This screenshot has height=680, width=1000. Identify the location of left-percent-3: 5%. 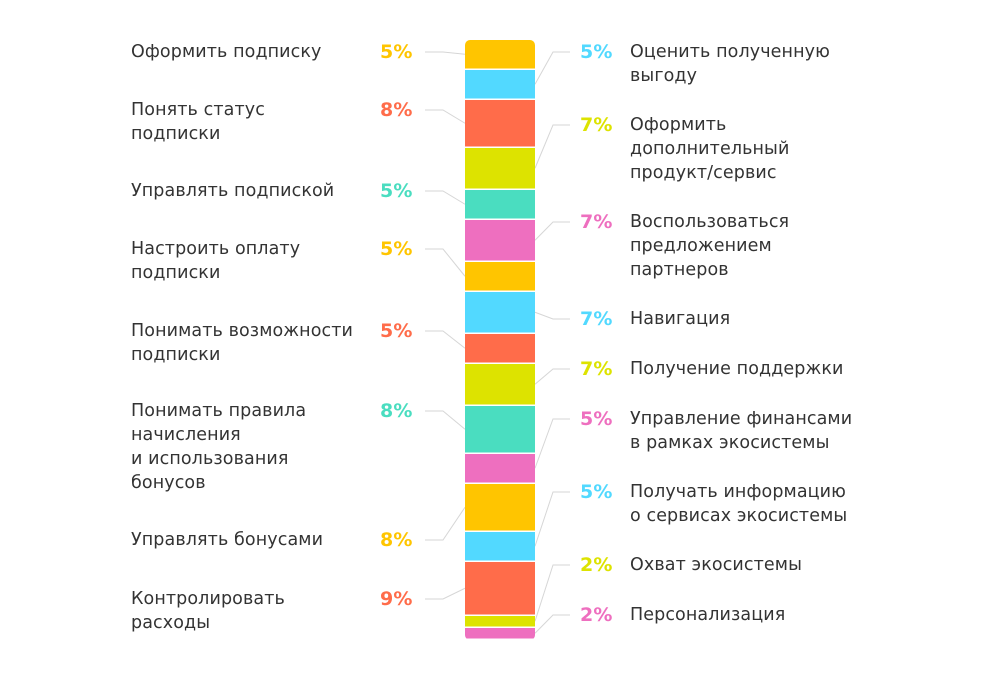
(396, 191).